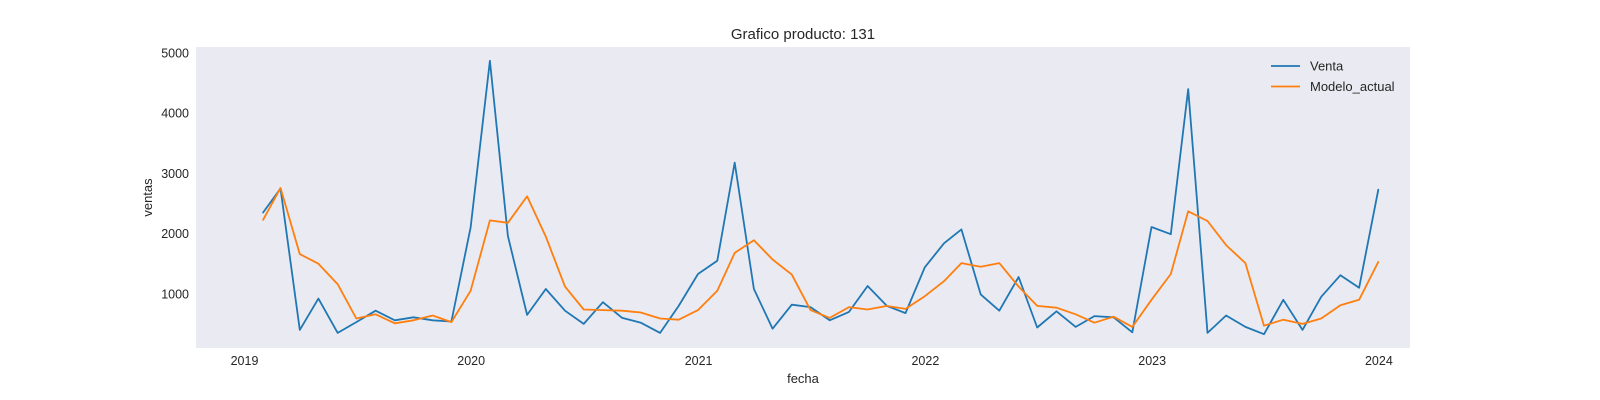 This screenshot has height=400, width=1600. I want to click on y-tick-label: 4000, so click(175, 114).